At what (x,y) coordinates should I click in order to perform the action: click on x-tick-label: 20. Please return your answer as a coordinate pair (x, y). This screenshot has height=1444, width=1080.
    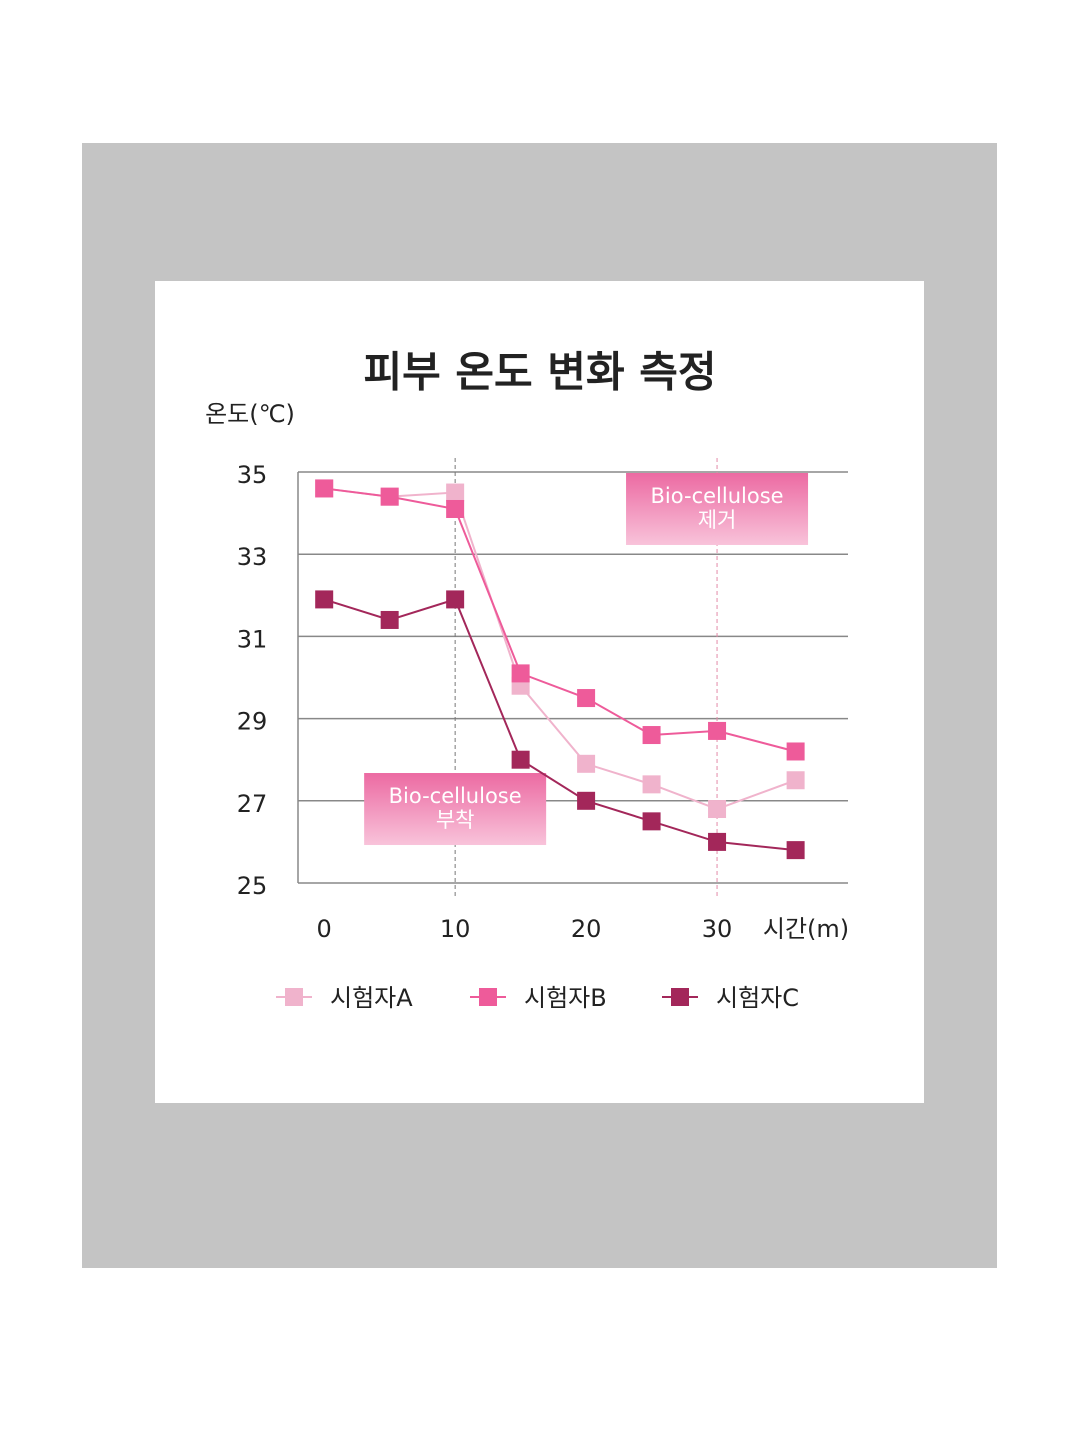
    Looking at the image, I should click on (586, 929).